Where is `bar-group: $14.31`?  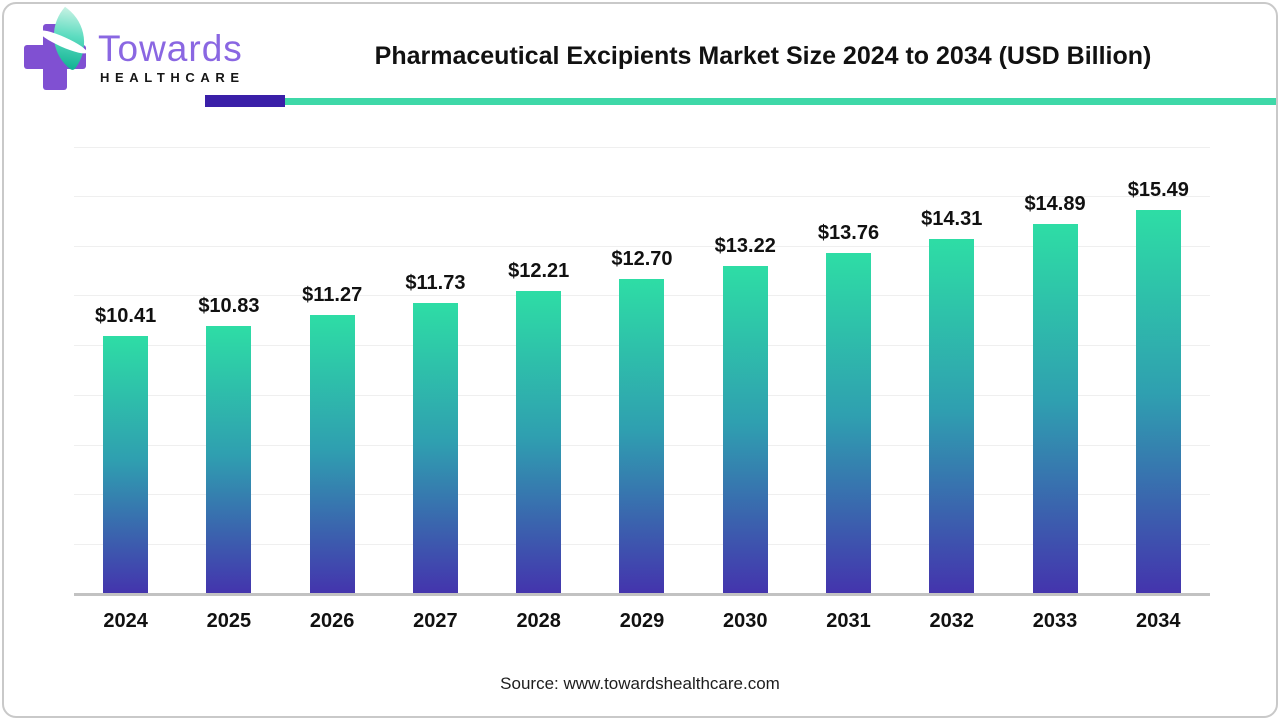 bar-group: $14.31 is located at coordinates (951, 371).